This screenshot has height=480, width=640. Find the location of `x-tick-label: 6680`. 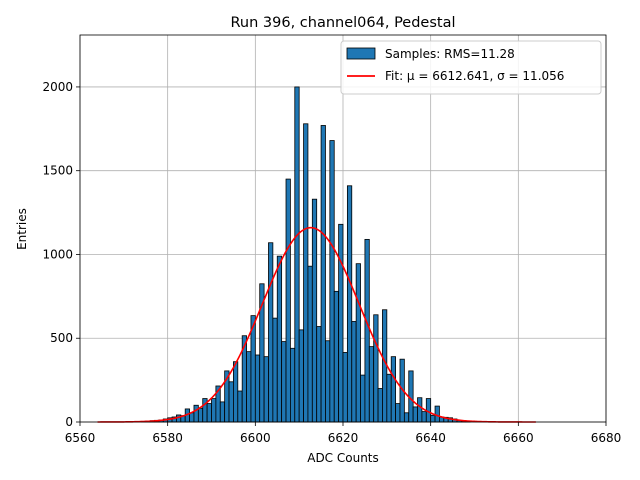

x-tick-label: 6680 is located at coordinates (606, 438).